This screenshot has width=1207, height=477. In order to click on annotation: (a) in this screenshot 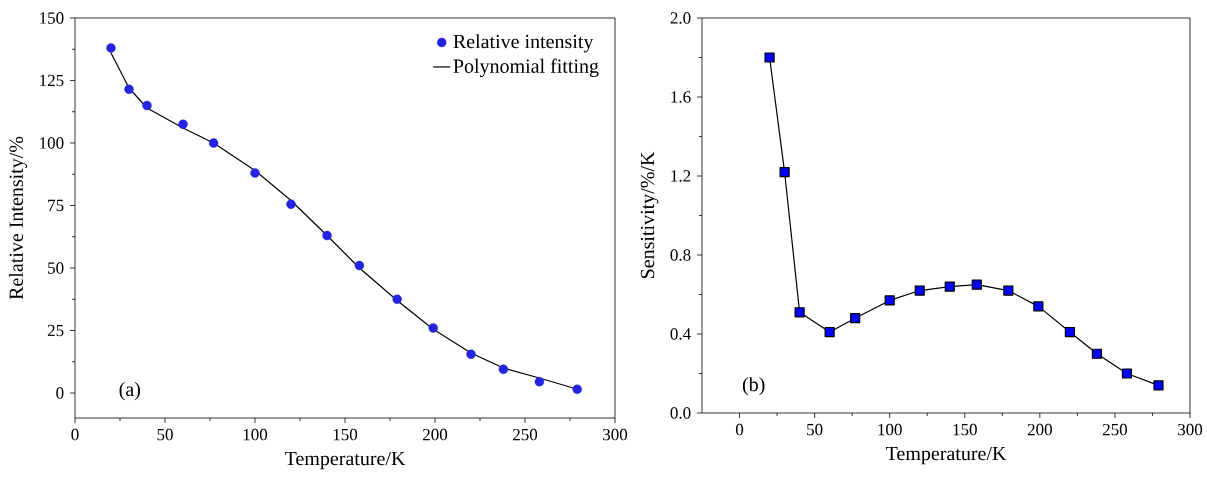, I will do `click(129, 391)`.